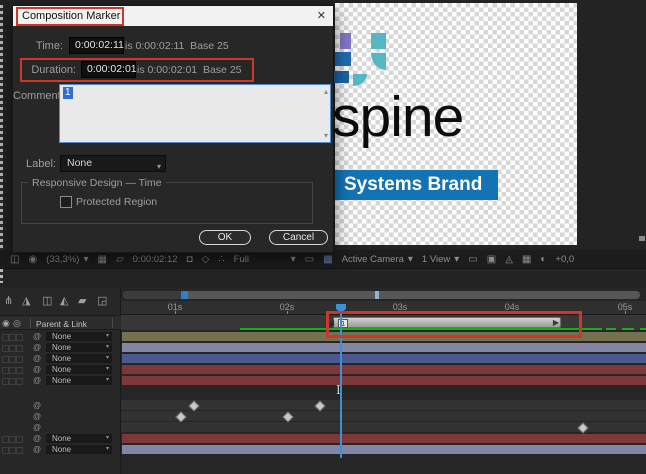 The width and height of the screenshot is (646, 474). I want to click on navigator-viewed-range, so click(152, 295).